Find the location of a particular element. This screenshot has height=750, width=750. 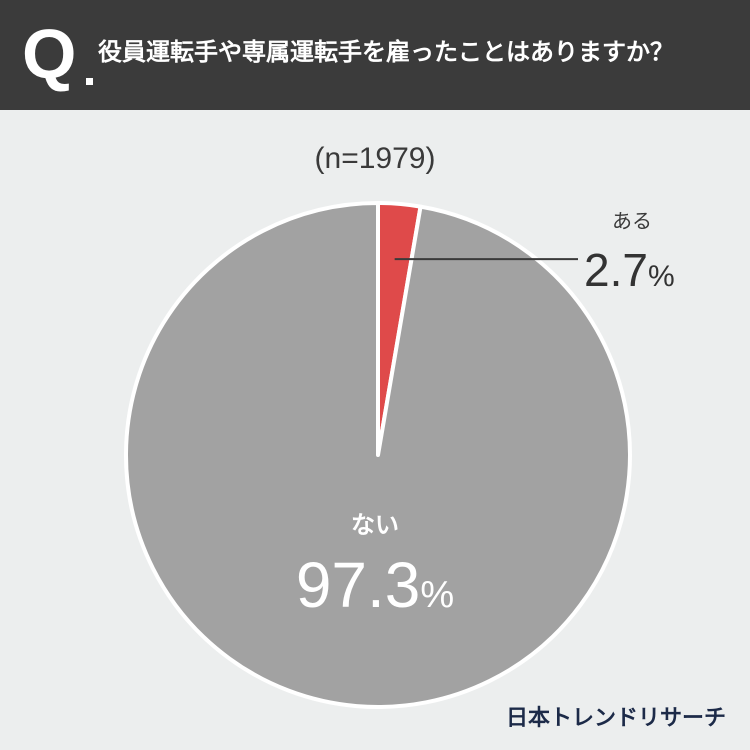

value-yes-number: 2.7 is located at coordinates (616, 270).